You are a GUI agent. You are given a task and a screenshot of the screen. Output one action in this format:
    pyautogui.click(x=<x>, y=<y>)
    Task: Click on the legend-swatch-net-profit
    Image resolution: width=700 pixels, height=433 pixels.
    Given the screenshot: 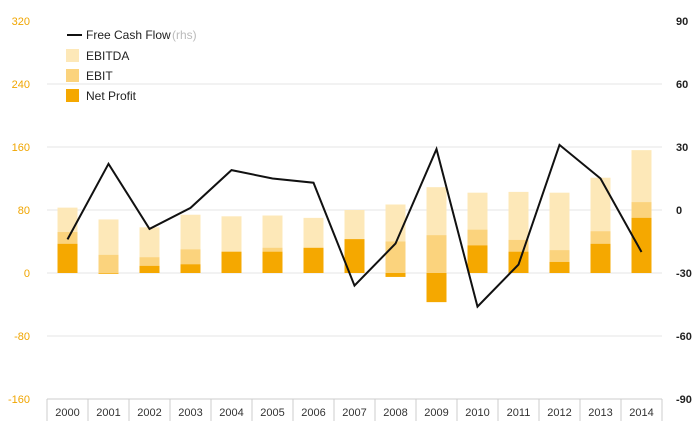 What is the action you would take?
    pyautogui.click(x=72, y=95)
    